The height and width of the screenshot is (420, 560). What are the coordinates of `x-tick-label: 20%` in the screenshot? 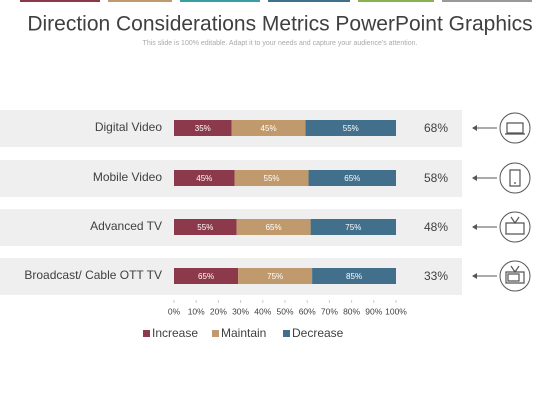 It's located at (218, 311).